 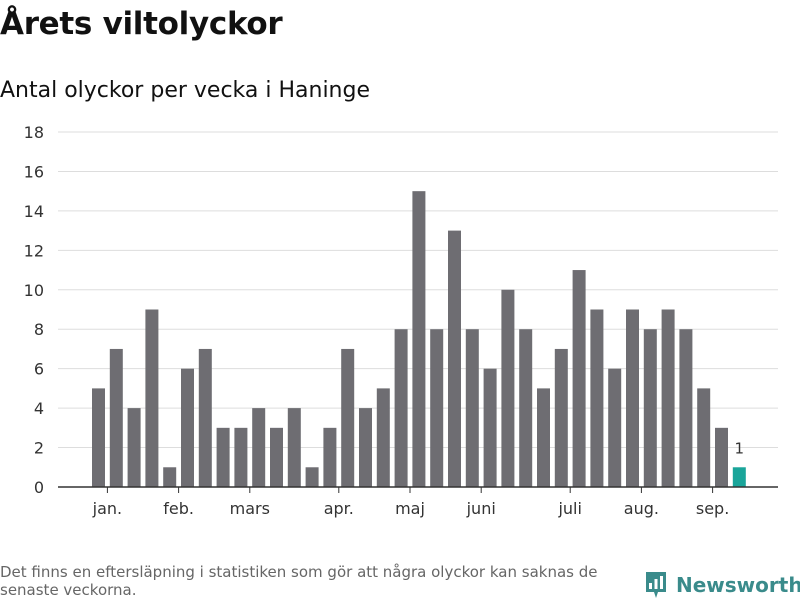 What do you see at coordinates (34, 250) in the screenshot?
I see `y-tick-label: 12` at bounding box center [34, 250].